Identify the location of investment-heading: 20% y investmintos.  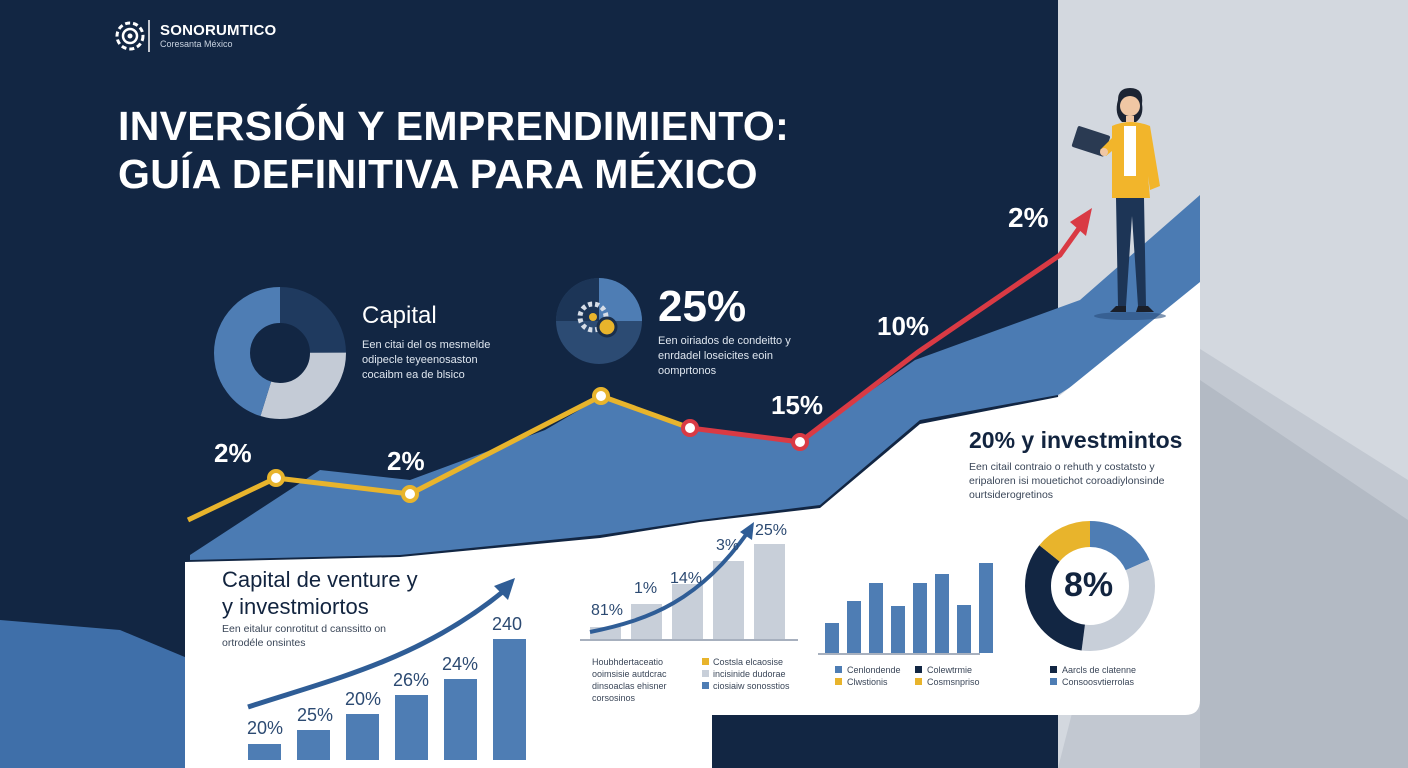
(1076, 440).